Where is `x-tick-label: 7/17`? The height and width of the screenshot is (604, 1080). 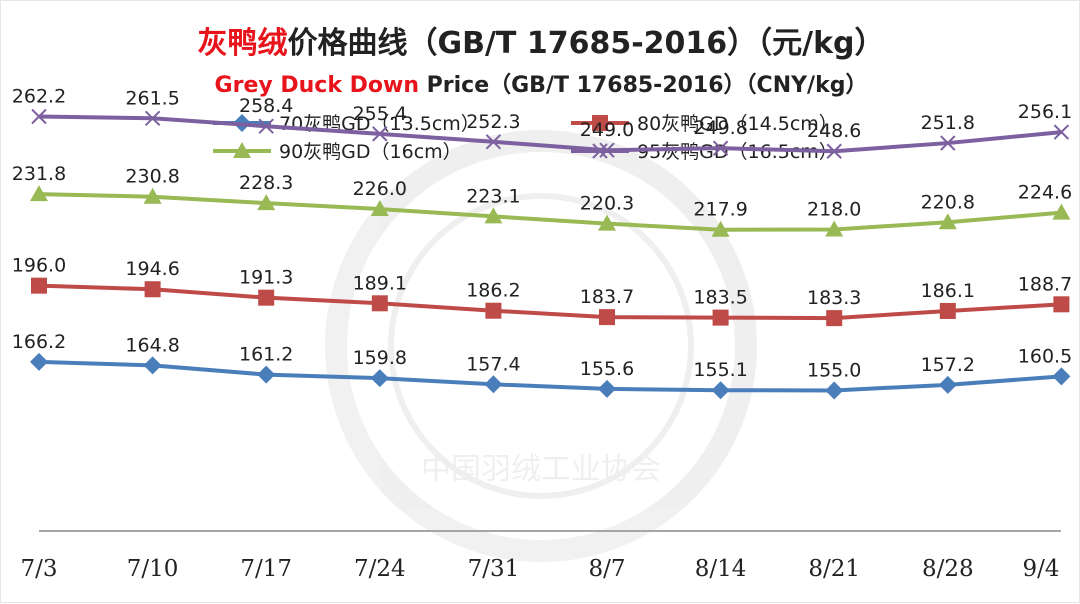
x-tick-label: 7/17 is located at coordinates (266, 569).